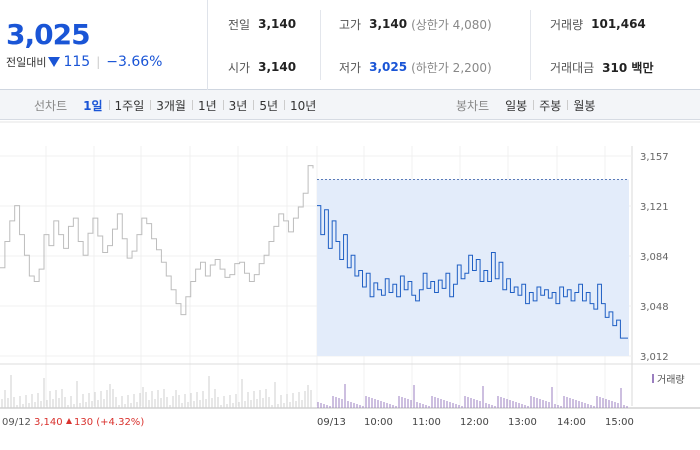 The width and height of the screenshot is (700, 450). What do you see at coordinates (654, 307) in the screenshot?
I see `y-tick-label: 3,048` at bounding box center [654, 307].